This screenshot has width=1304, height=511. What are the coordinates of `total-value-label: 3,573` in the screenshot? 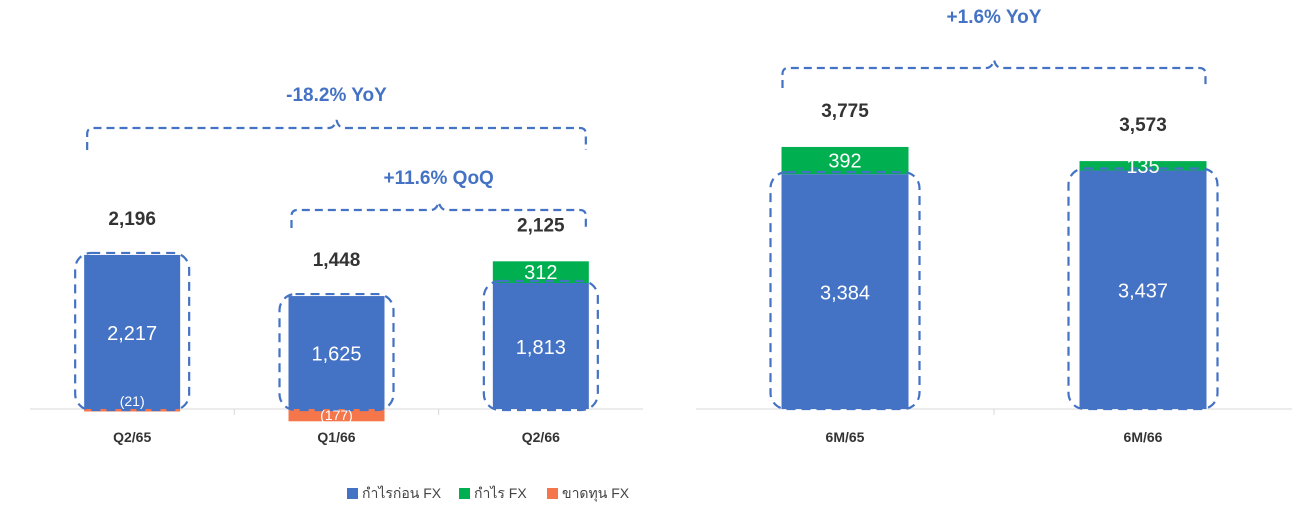 It's located at (1143, 125).